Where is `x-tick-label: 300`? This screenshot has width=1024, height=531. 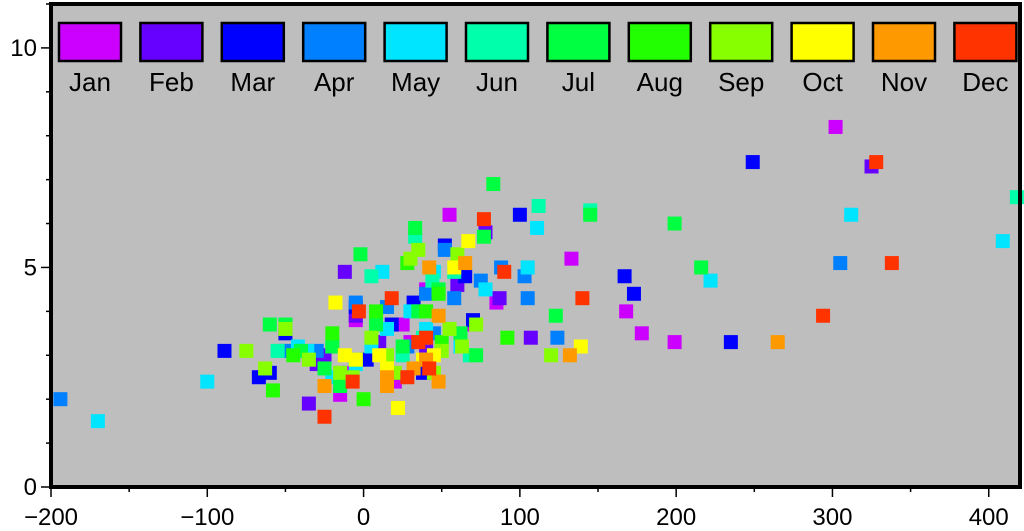
x-tick-label: 300 is located at coordinates (832, 517).